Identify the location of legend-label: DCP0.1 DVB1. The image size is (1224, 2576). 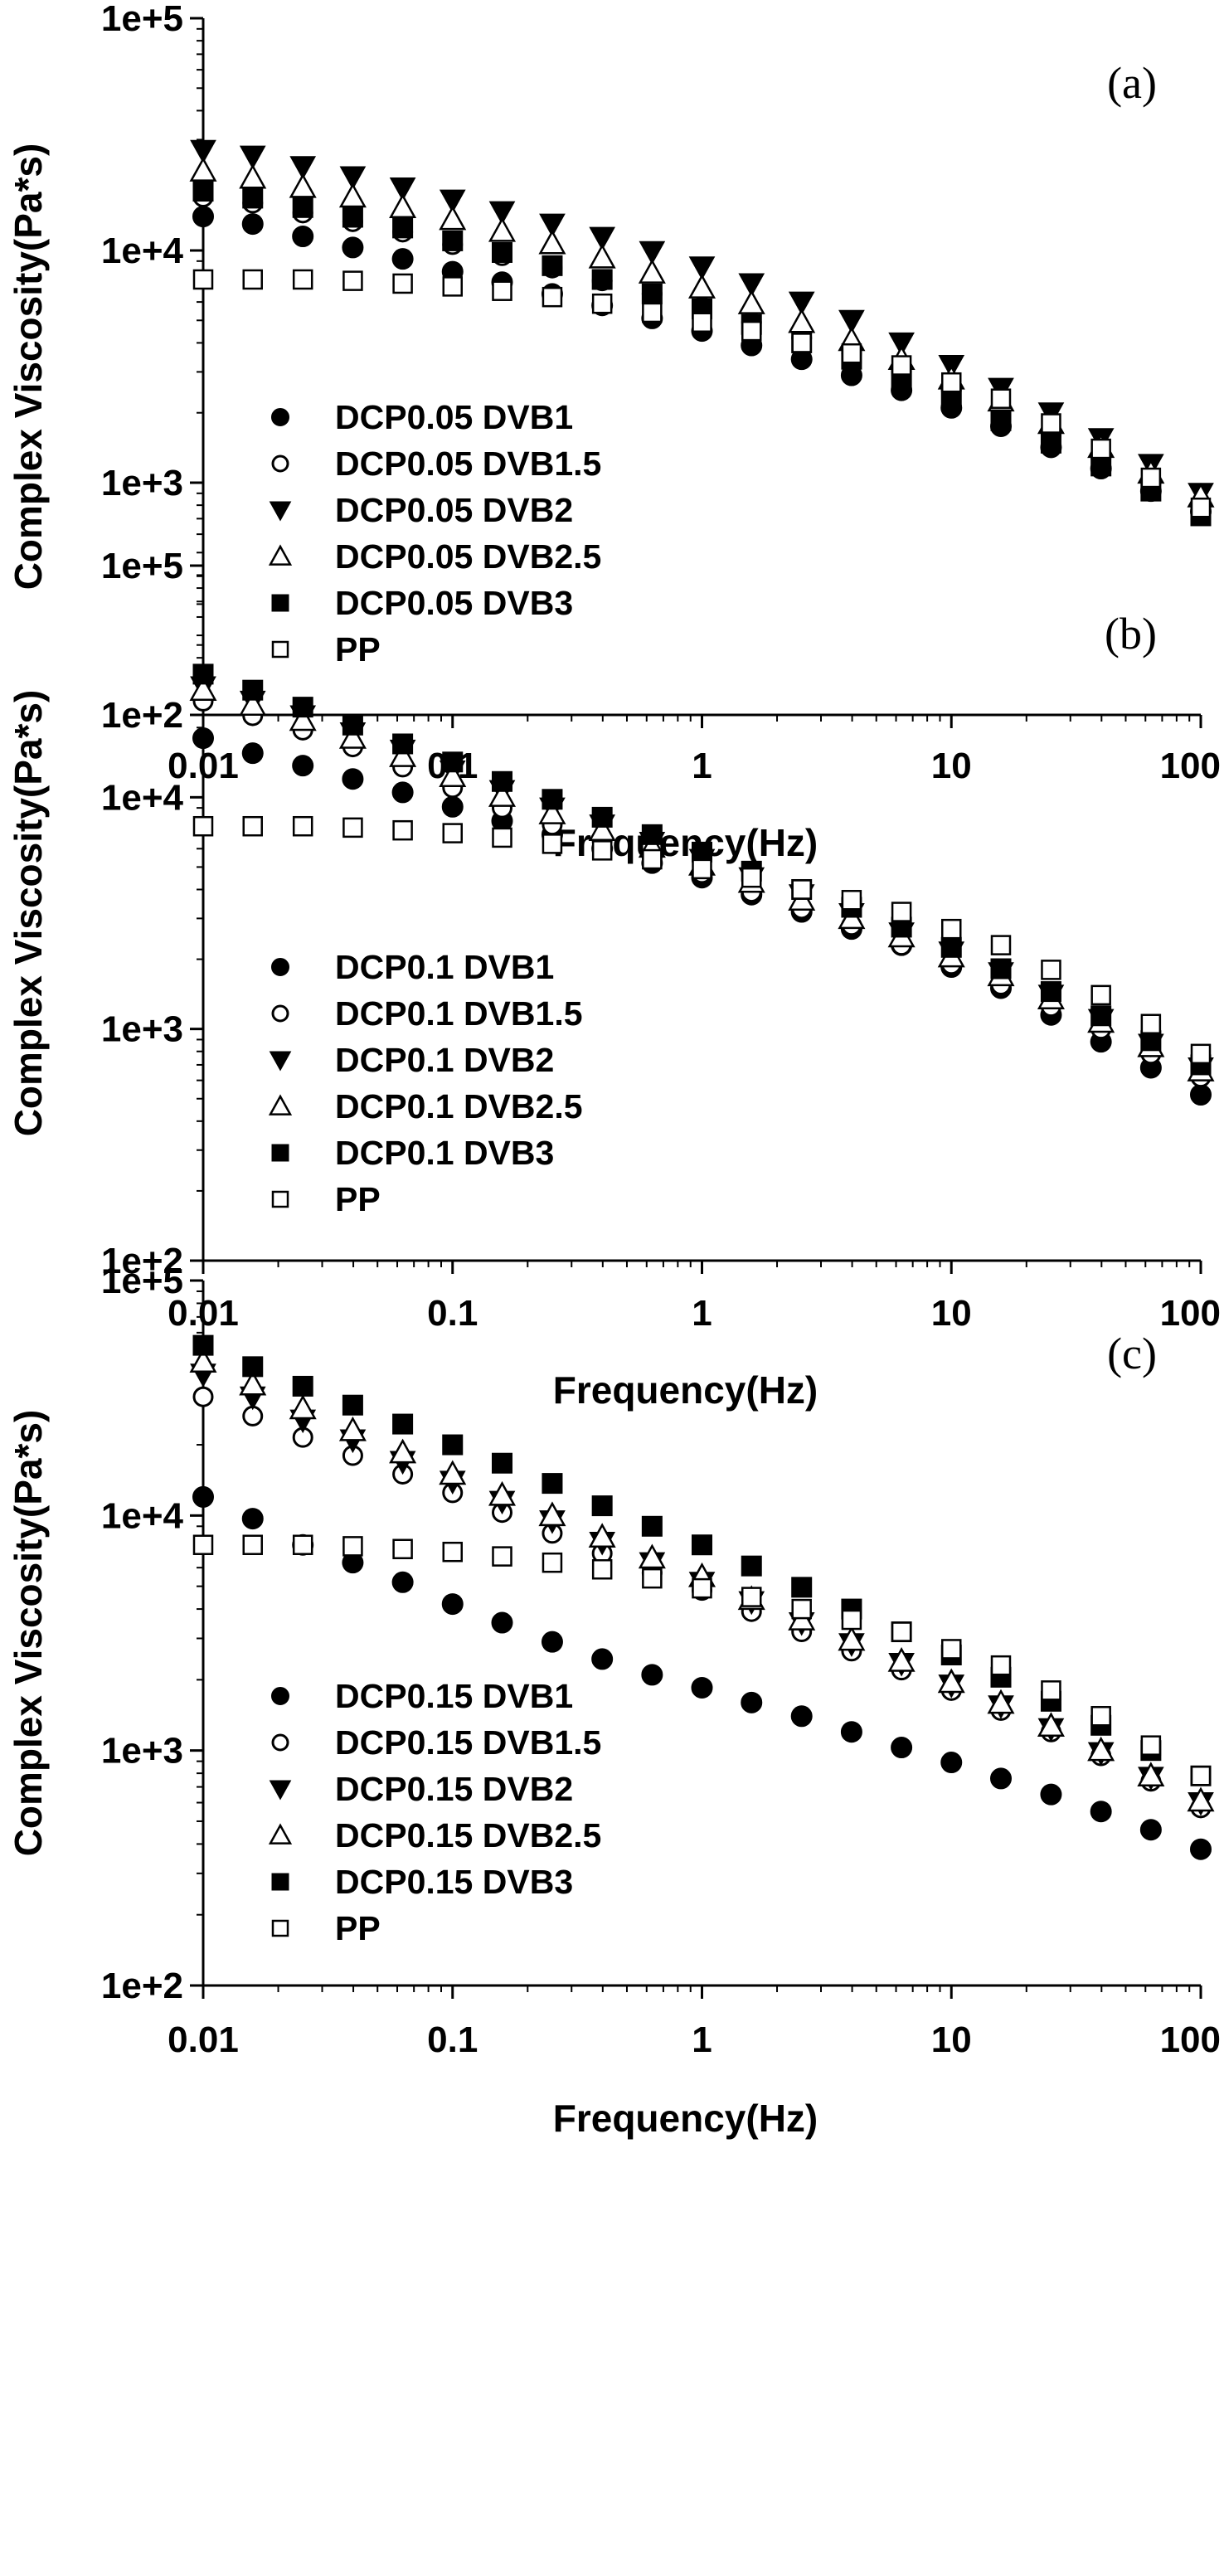
(444, 967).